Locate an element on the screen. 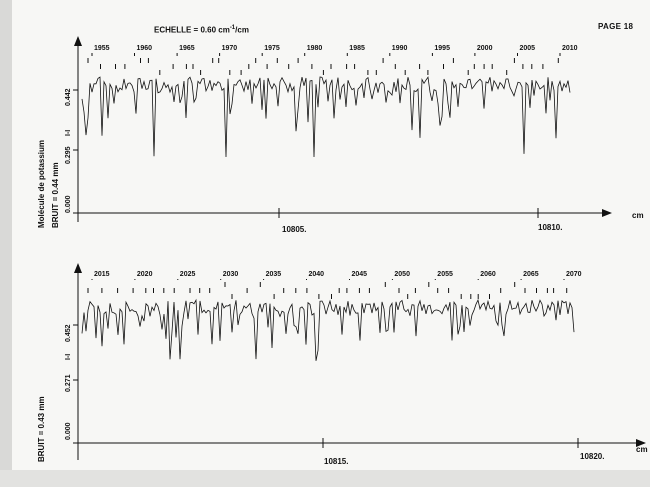 The width and height of the screenshot is (650, 487). panel-2-y-tick-label: 0.271 is located at coordinates (68, 383).